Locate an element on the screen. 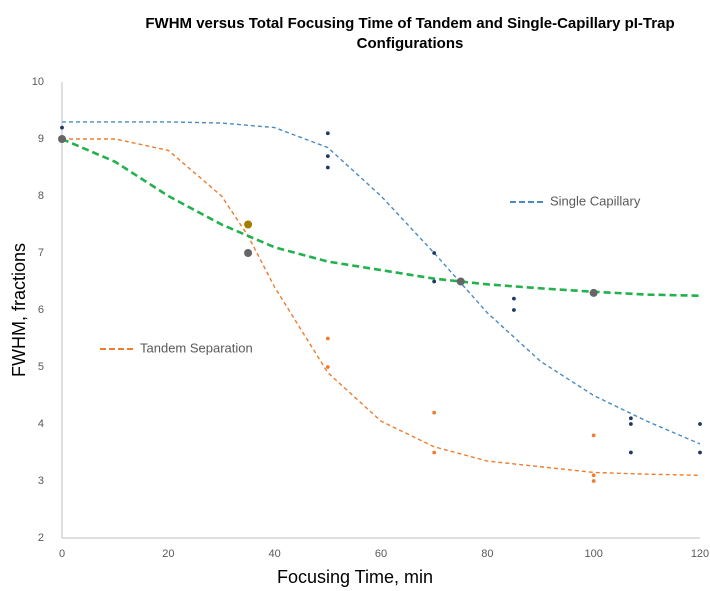 This screenshot has width=710, height=591. y-axis-label: FWHM, fractions is located at coordinates (19, 310).